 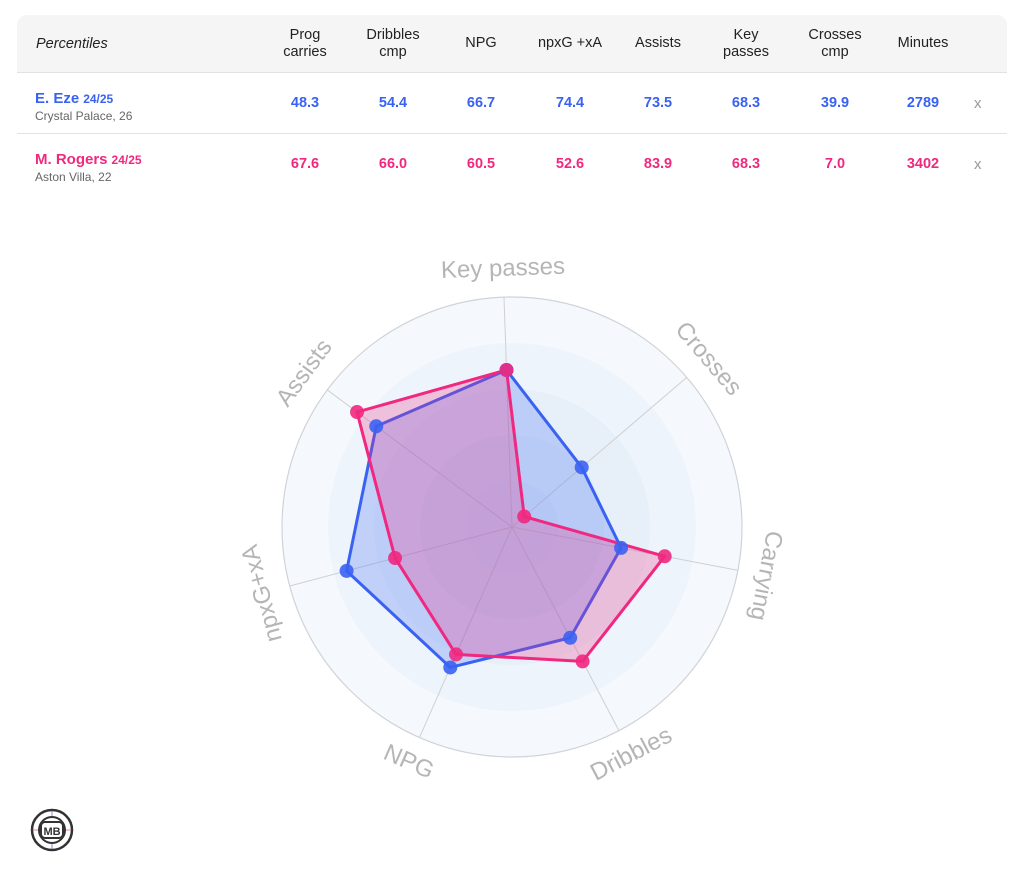 What do you see at coordinates (305, 34) in the screenshot?
I see `column-header-text: Prog` at bounding box center [305, 34].